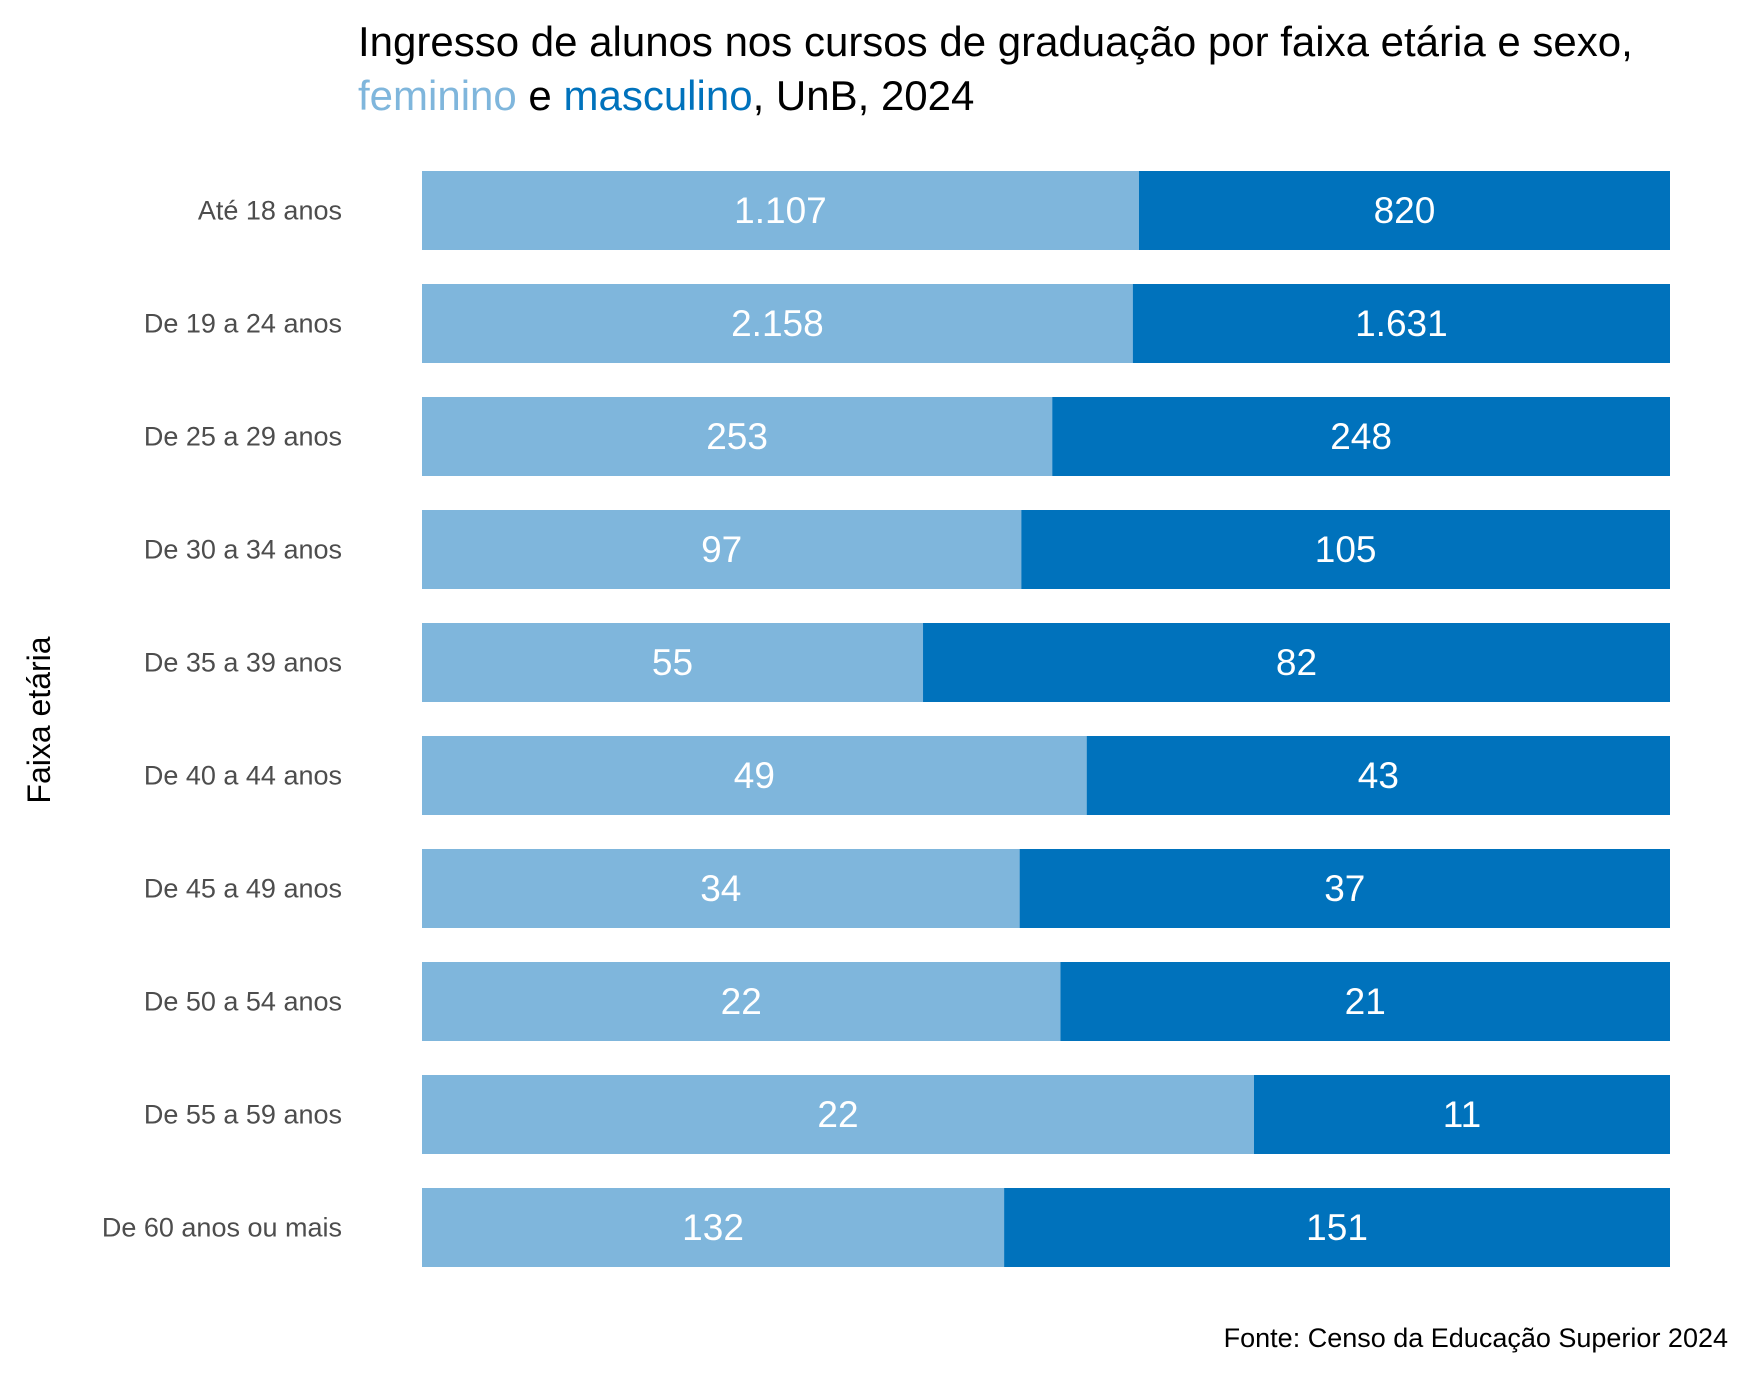 Image resolution: width=1750 pixels, height=1378 pixels. I want to click on value-label-feminino-de-45-a-49-anos: 34, so click(720, 888).